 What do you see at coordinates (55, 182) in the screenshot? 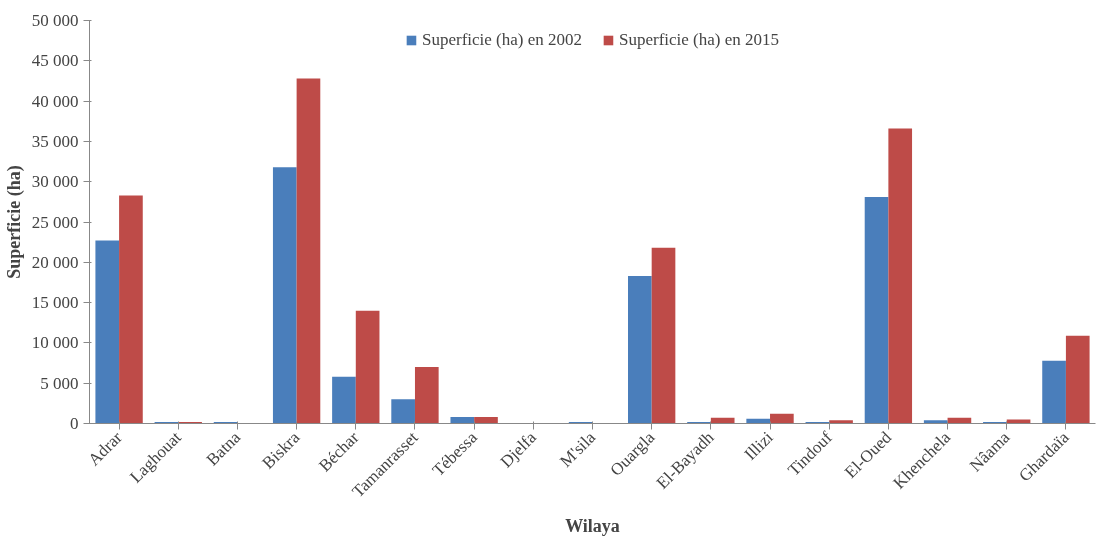
I see `y-tick-label: 30 000` at bounding box center [55, 182].